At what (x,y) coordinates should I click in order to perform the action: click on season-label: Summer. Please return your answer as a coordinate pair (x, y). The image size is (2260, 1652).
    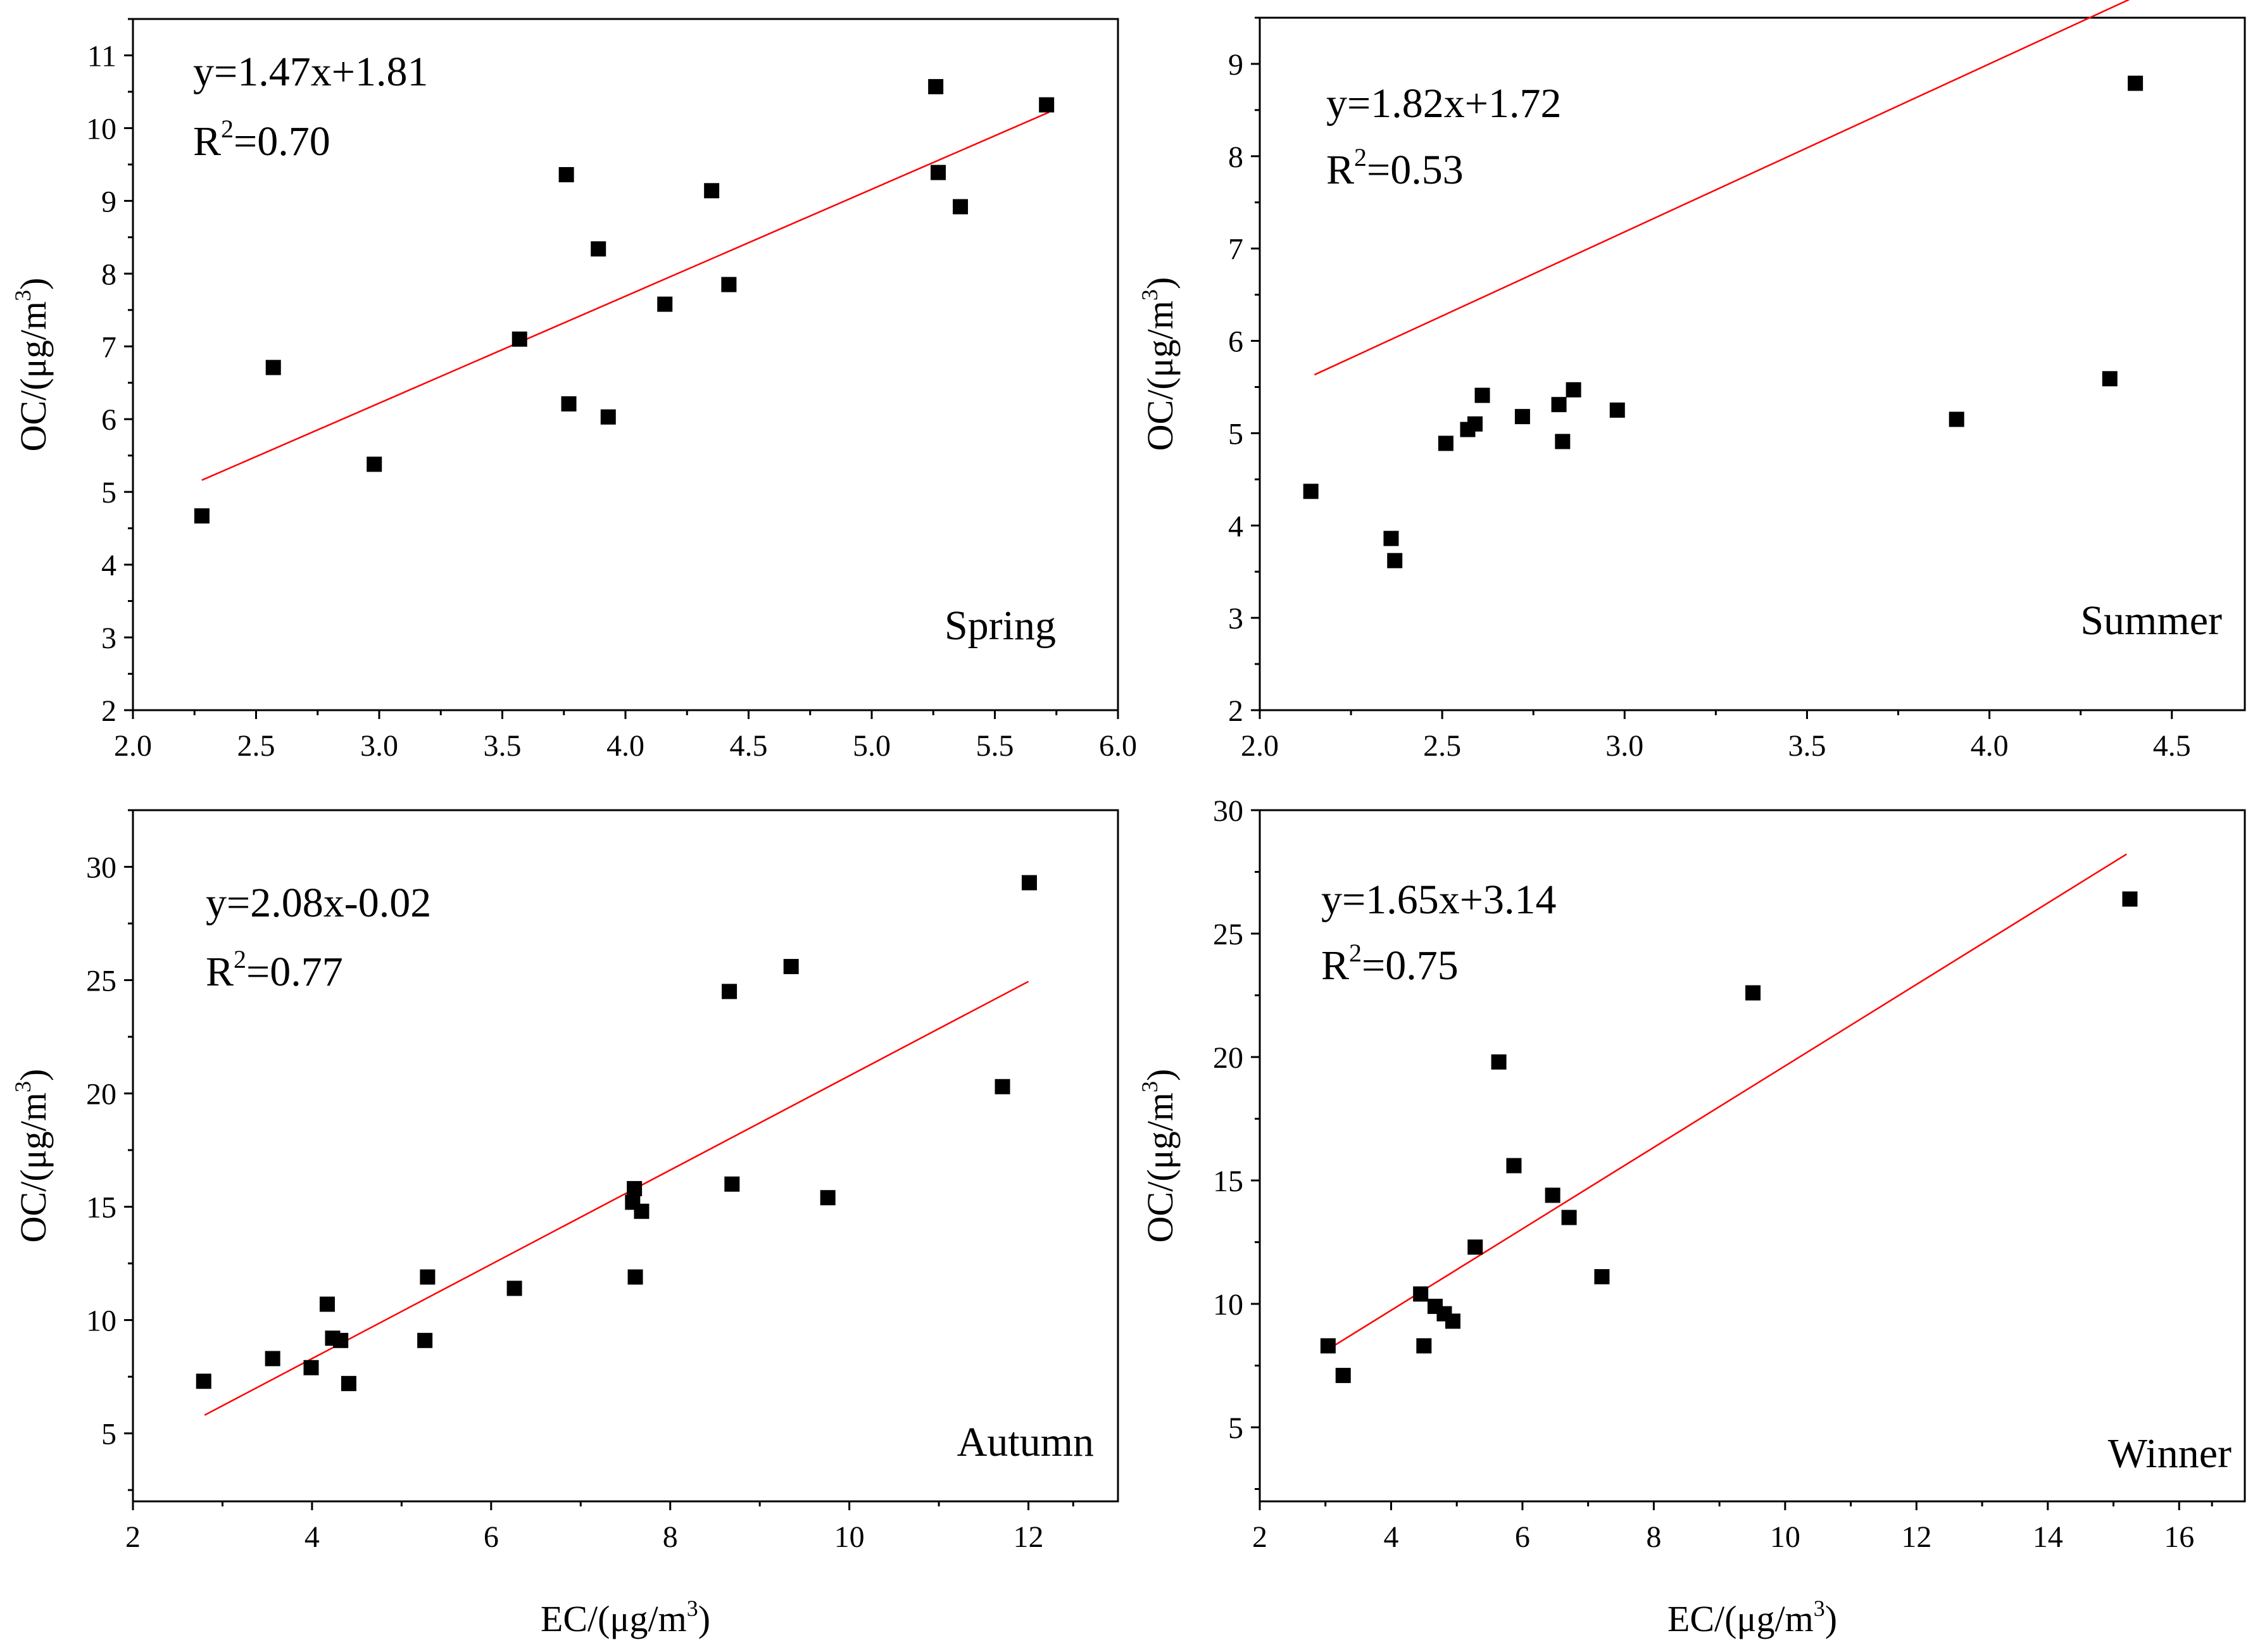
    Looking at the image, I should click on (2151, 621).